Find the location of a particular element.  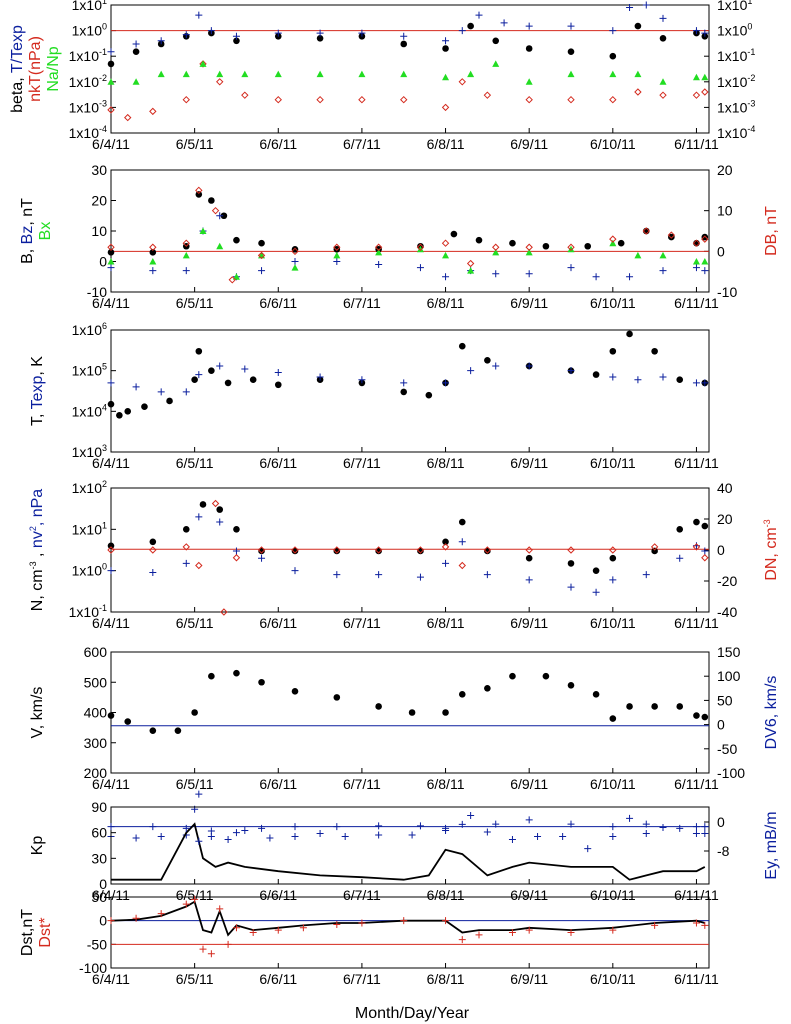

x-tick-label: 6/6/11 is located at coordinates (278, 623).